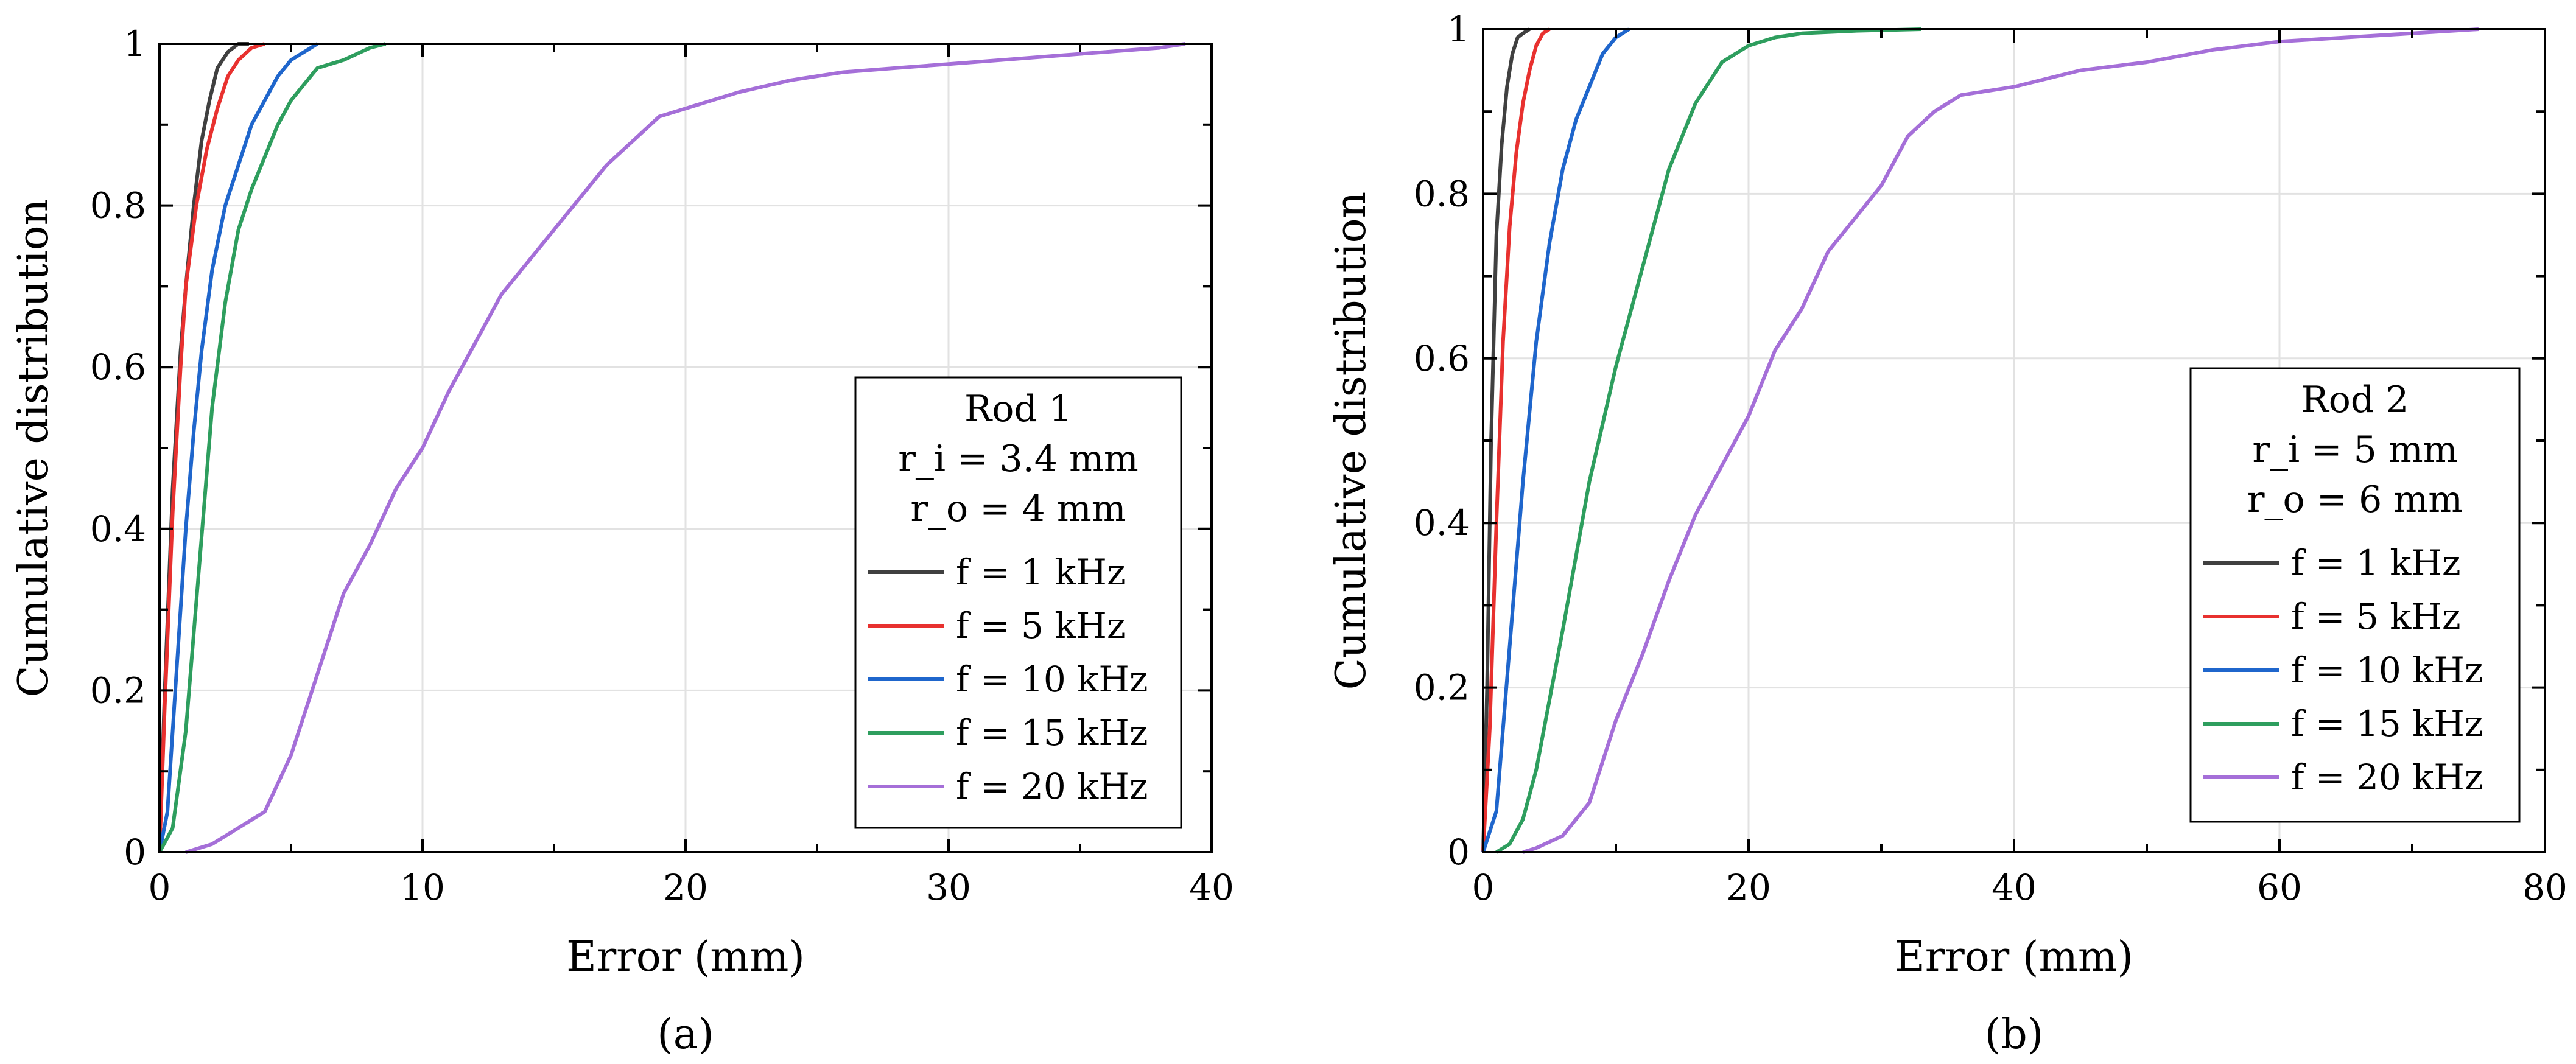  What do you see at coordinates (422, 887) in the screenshot?
I see `x-tick-label: 10` at bounding box center [422, 887].